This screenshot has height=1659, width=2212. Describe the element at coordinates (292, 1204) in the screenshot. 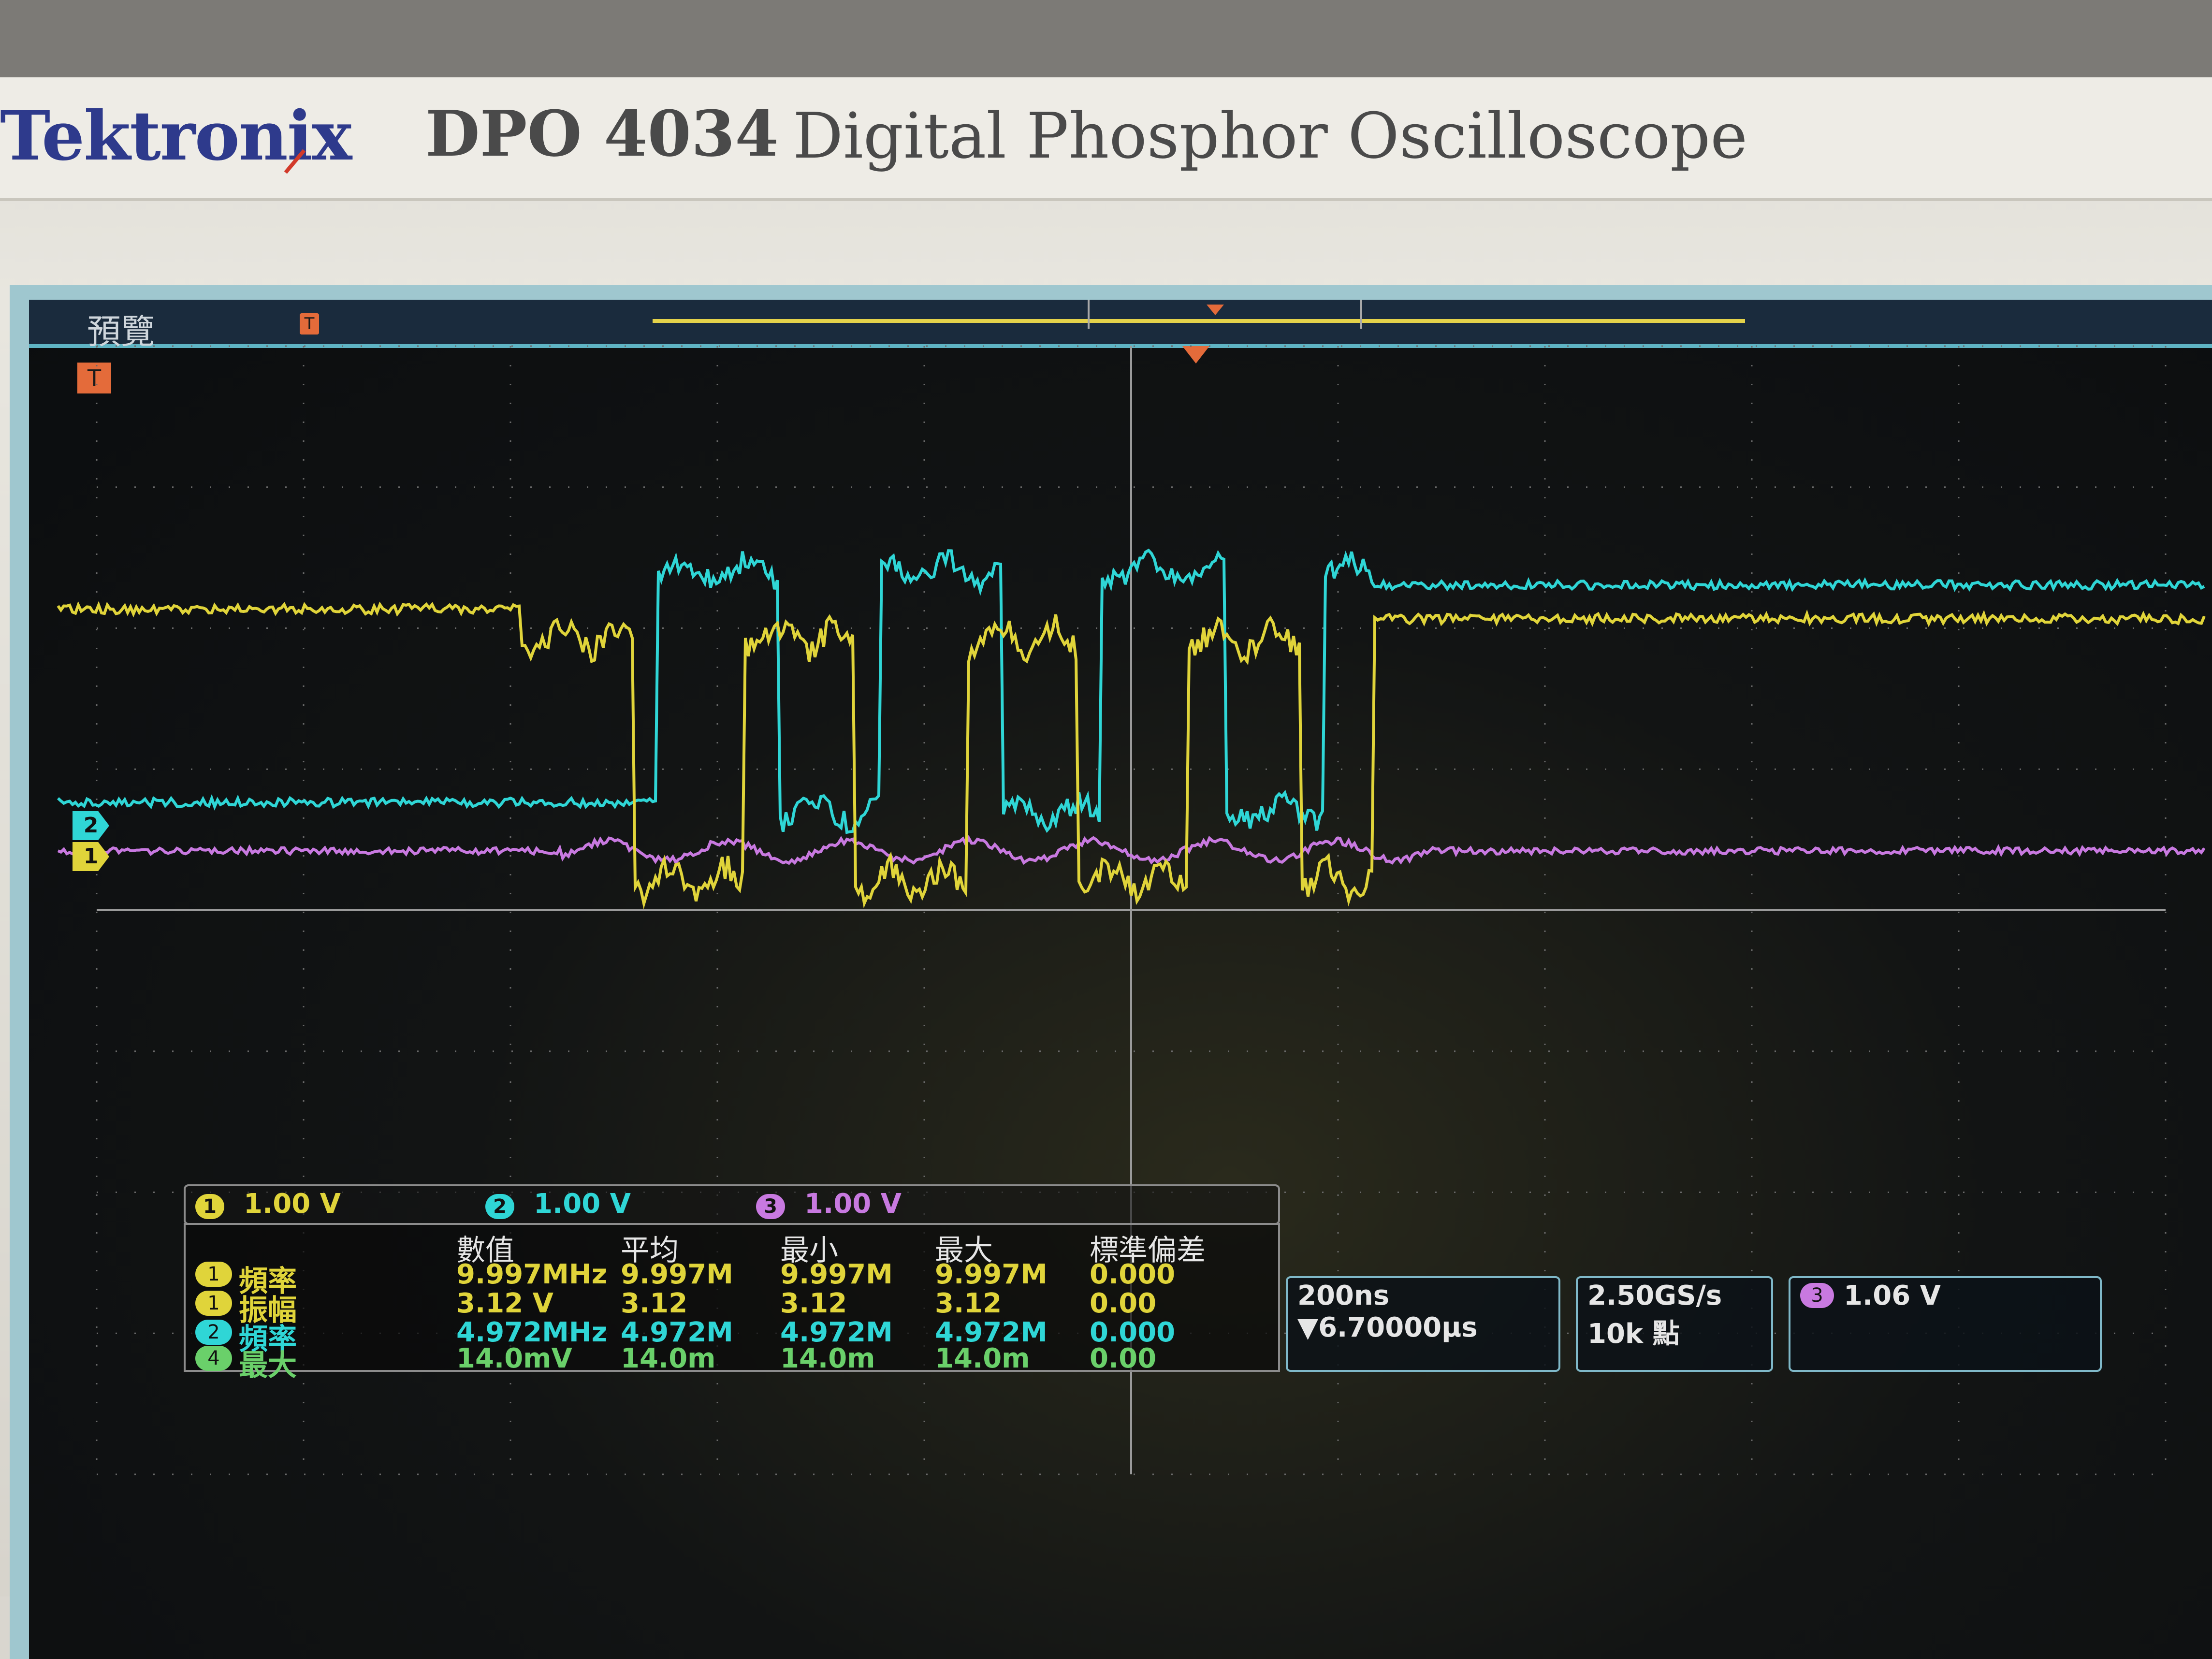

I see `channel-1-scale-value: 1.00 V` at that location.